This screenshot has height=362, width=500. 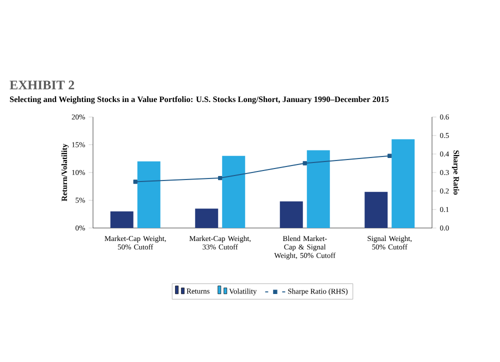 What do you see at coordinates (199, 100) in the screenshot?
I see `chart-subtitle: Selecting and Weighting Stocks in a Value Portfolio: U.S. Stocks Long/Short, January 1990–December 2015` at bounding box center [199, 100].